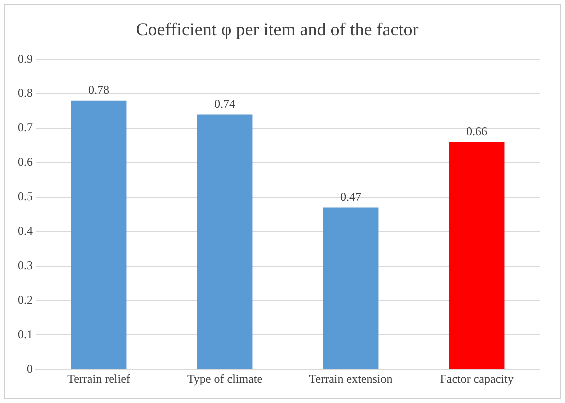 This screenshot has width=565, height=403. Describe the element at coordinates (477, 379) in the screenshot. I see `x-tick-label: Factor capacity` at that location.